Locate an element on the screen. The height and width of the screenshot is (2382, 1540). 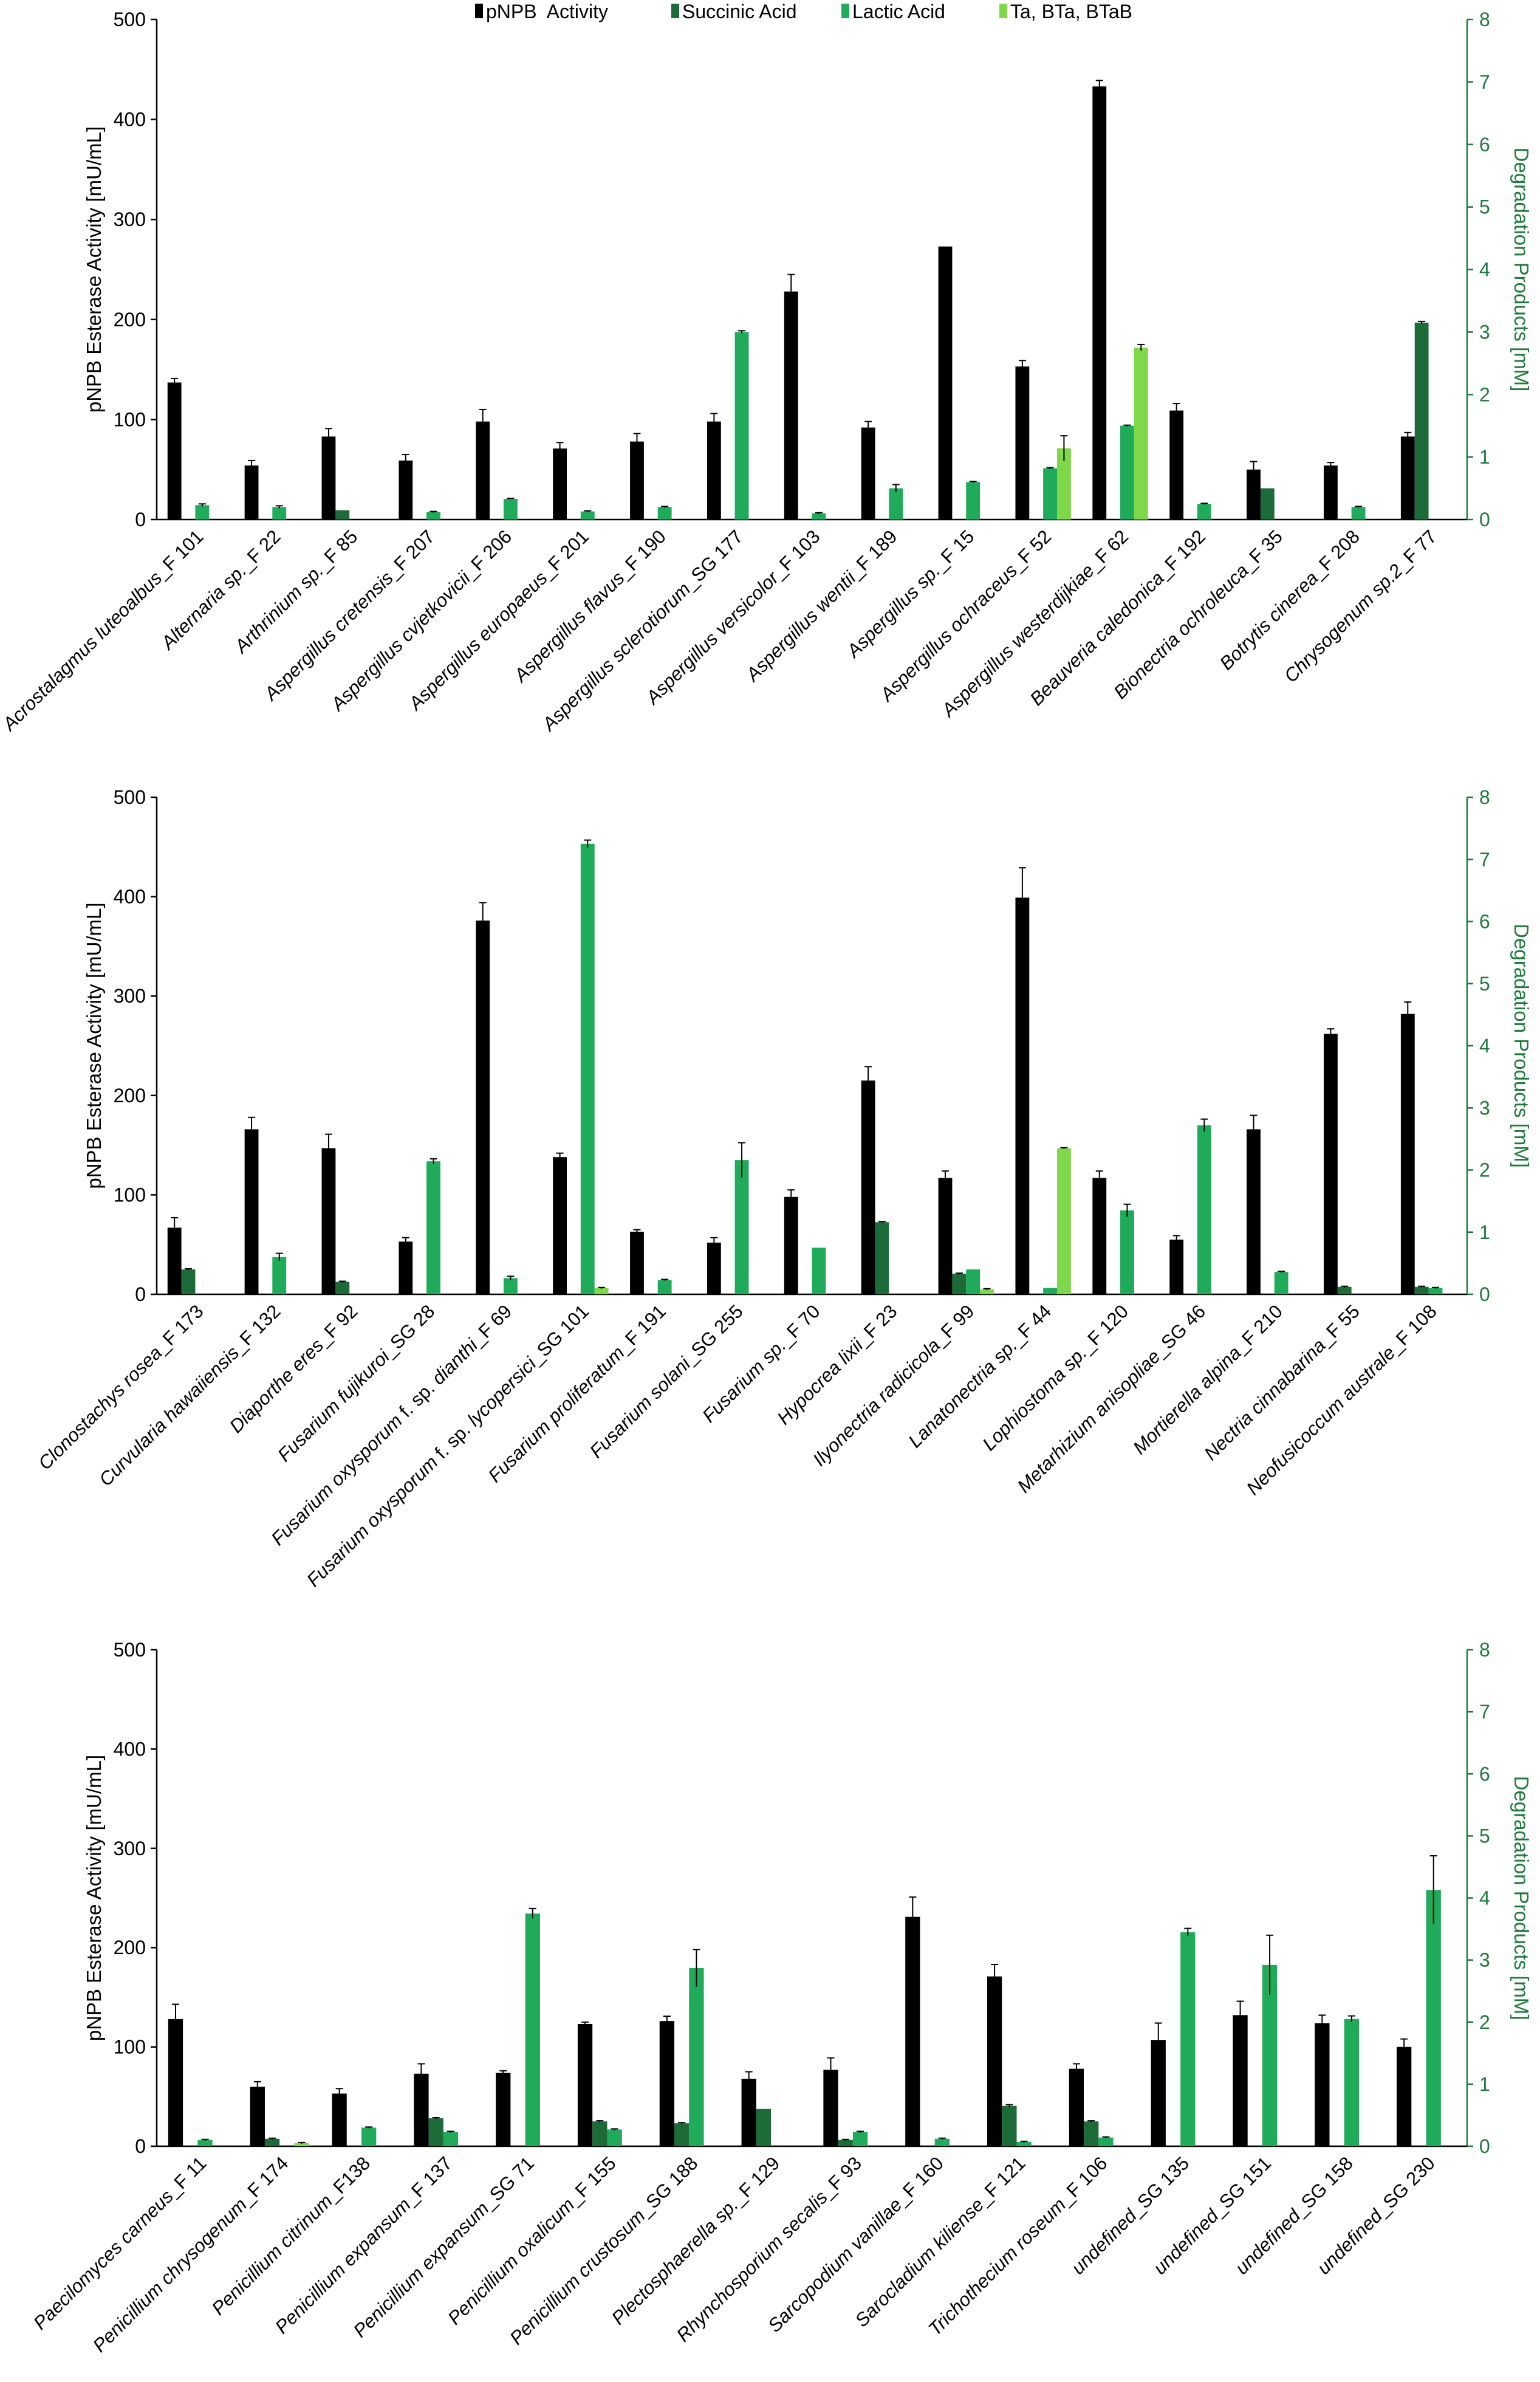
legend-item-ta: Ta, BTa, BTaB is located at coordinates (1065, 11).